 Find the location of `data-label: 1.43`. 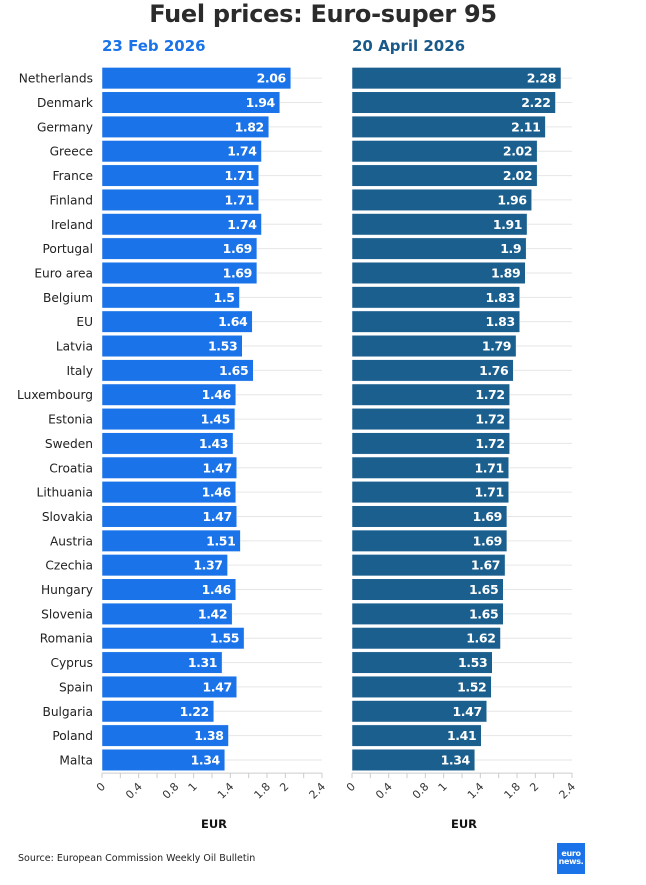

data-label: 1.43 is located at coordinates (213, 443).